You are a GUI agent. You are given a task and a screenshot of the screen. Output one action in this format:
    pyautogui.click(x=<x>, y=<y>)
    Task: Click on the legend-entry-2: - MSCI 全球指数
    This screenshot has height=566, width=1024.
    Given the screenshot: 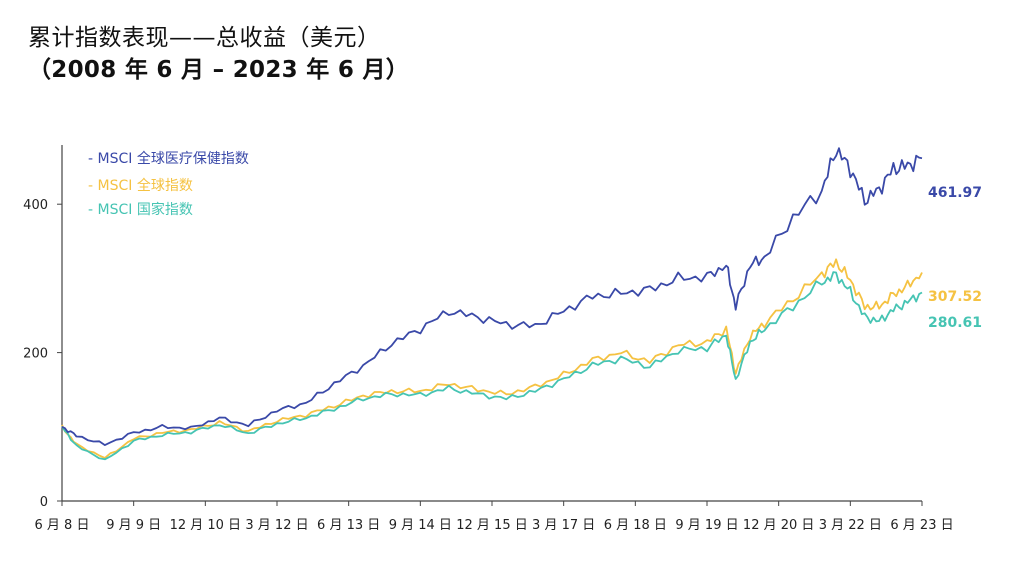 What is the action you would take?
    pyautogui.click(x=140, y=185)
    